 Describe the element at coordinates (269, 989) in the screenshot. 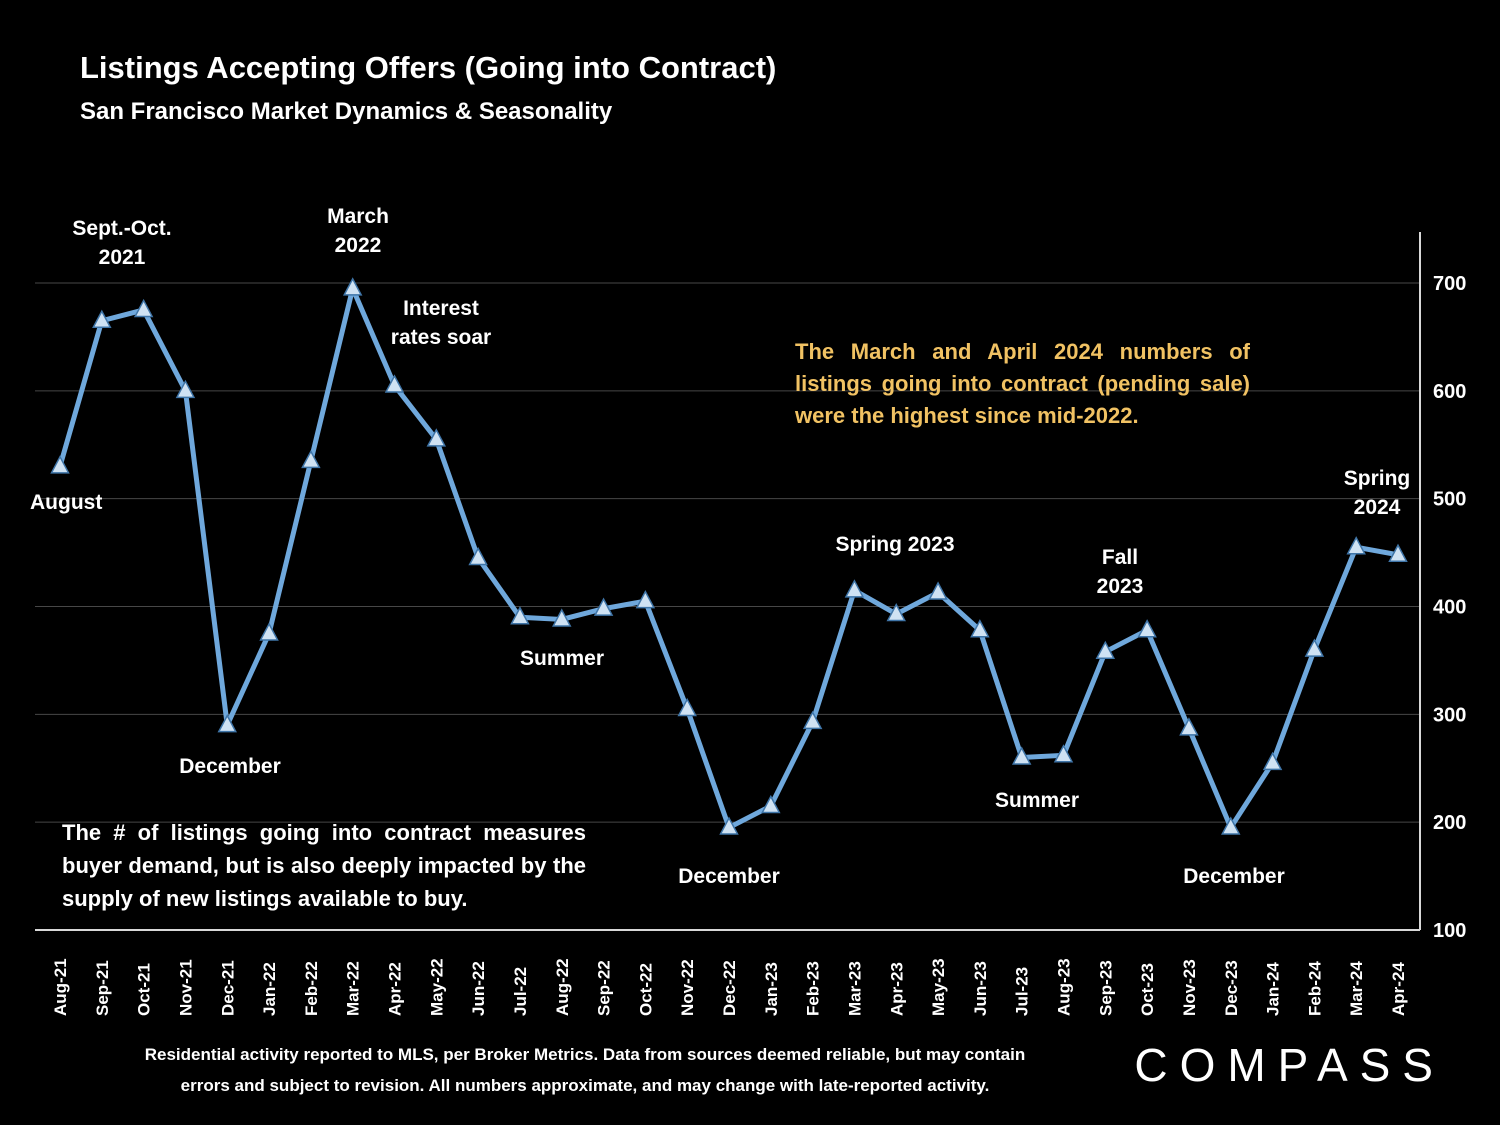

I see `x-tick-label: Jan-22` at that location.